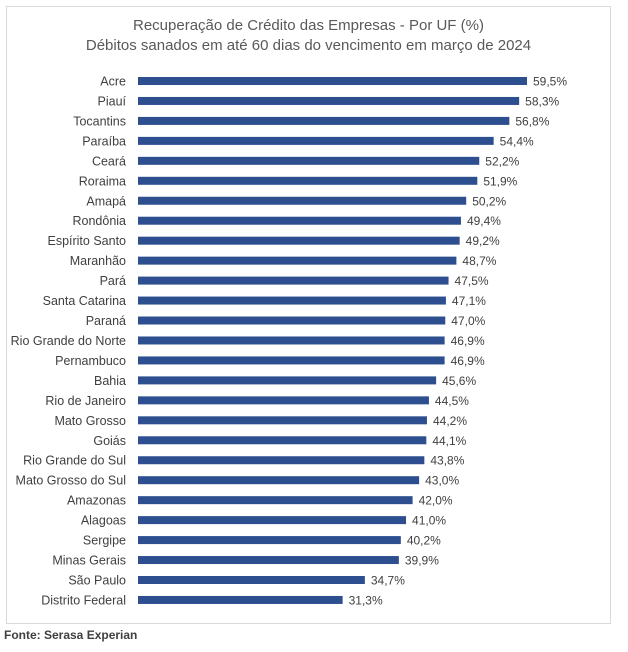  Describe the element at coordinates (104, 141) in the screenshot. I see `category-label: Paraíba` at that location.